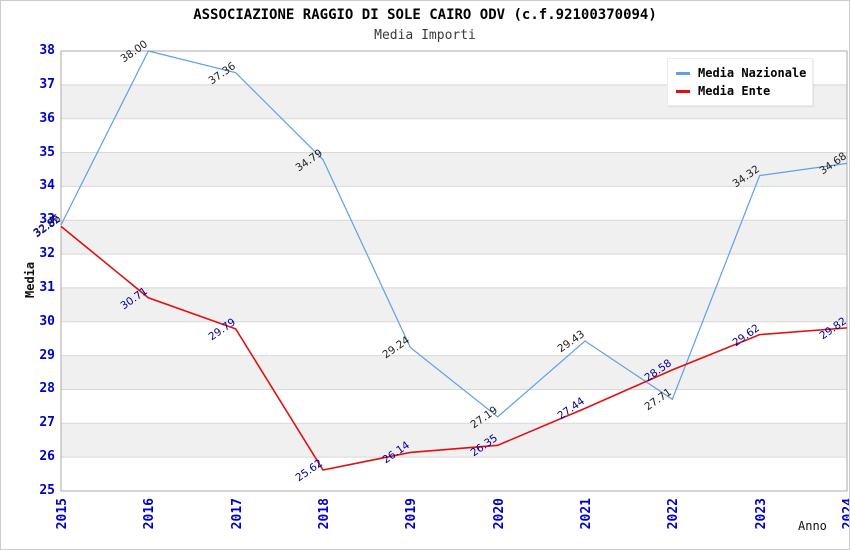 Image resolution: width=850 pixels, height=550 pixels. What do you see at coordinates (47, 355) in the screenshot?
I see `y-tick-label: 29` at bounding box center [47, 355].